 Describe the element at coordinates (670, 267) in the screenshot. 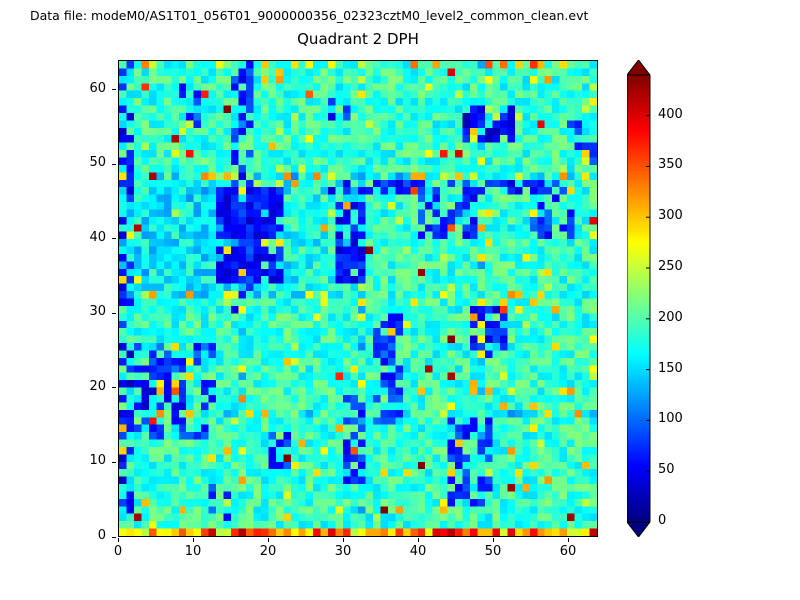

I see `colorbar-tick-label: 250` at that location.